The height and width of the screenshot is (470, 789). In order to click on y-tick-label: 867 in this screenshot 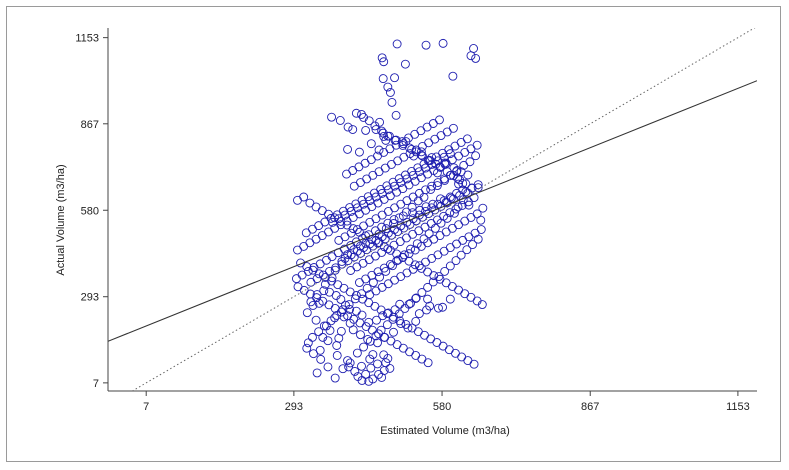, I will do `click(90, 125)`.